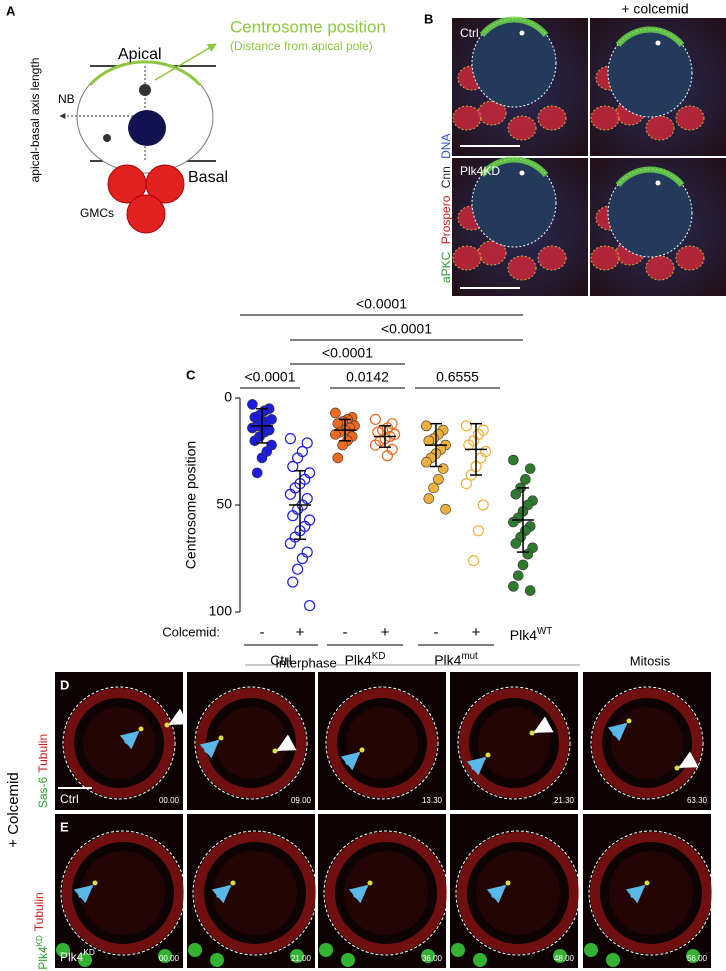 The height and width of the screenshot is (971, 726). What do you see at coordinates (208, 177) in the screenshot?
I see `basal-label: Basal` at bounding box center [208, 177].